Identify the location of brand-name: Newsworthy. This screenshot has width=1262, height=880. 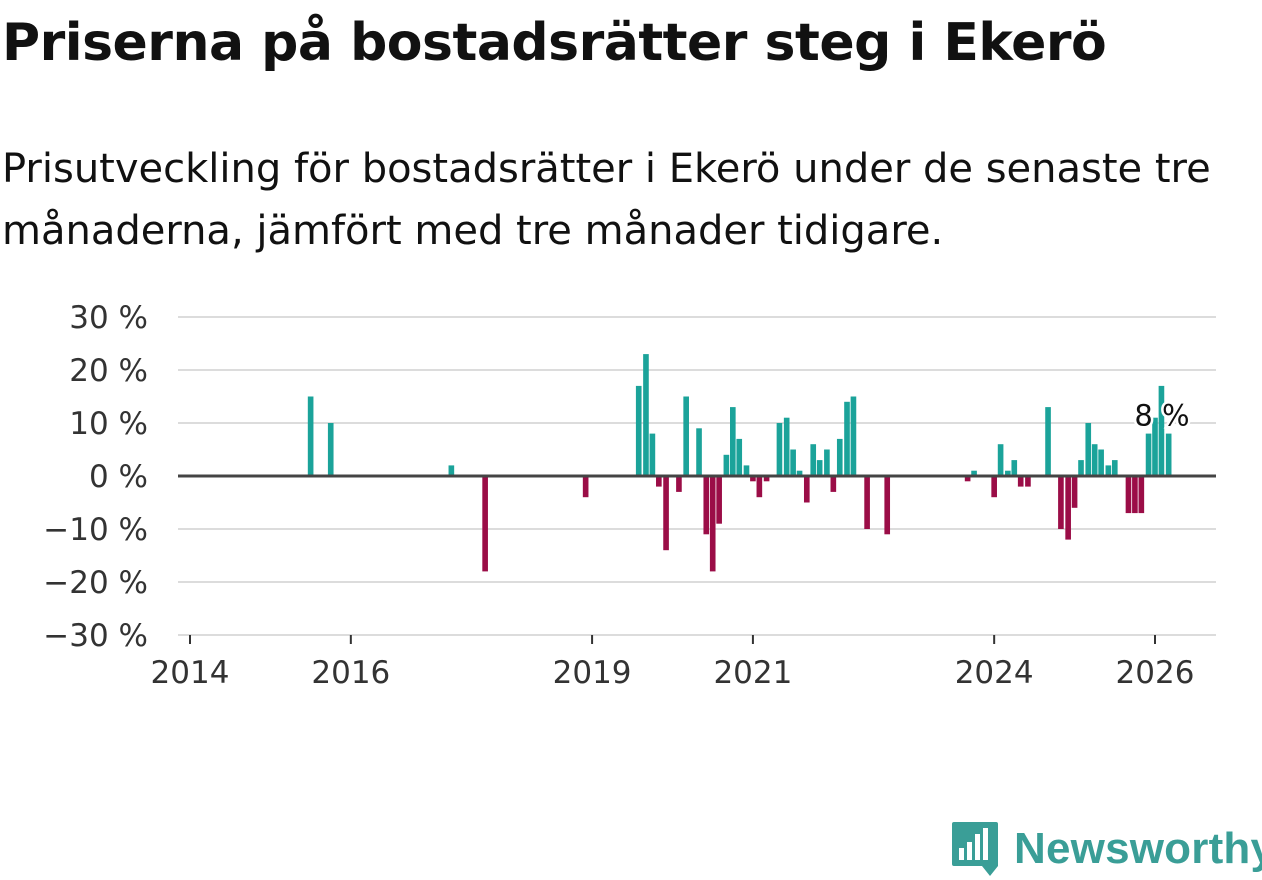
(1138, 848).